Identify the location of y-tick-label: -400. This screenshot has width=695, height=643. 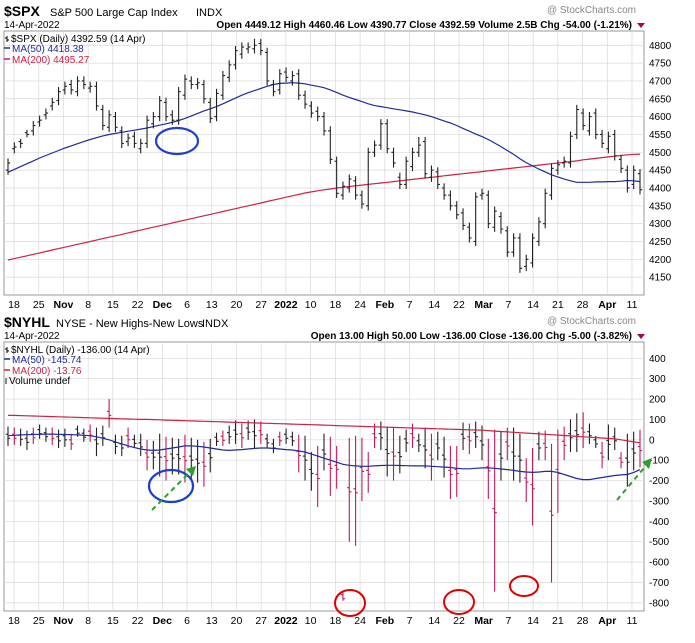
(659, 522).